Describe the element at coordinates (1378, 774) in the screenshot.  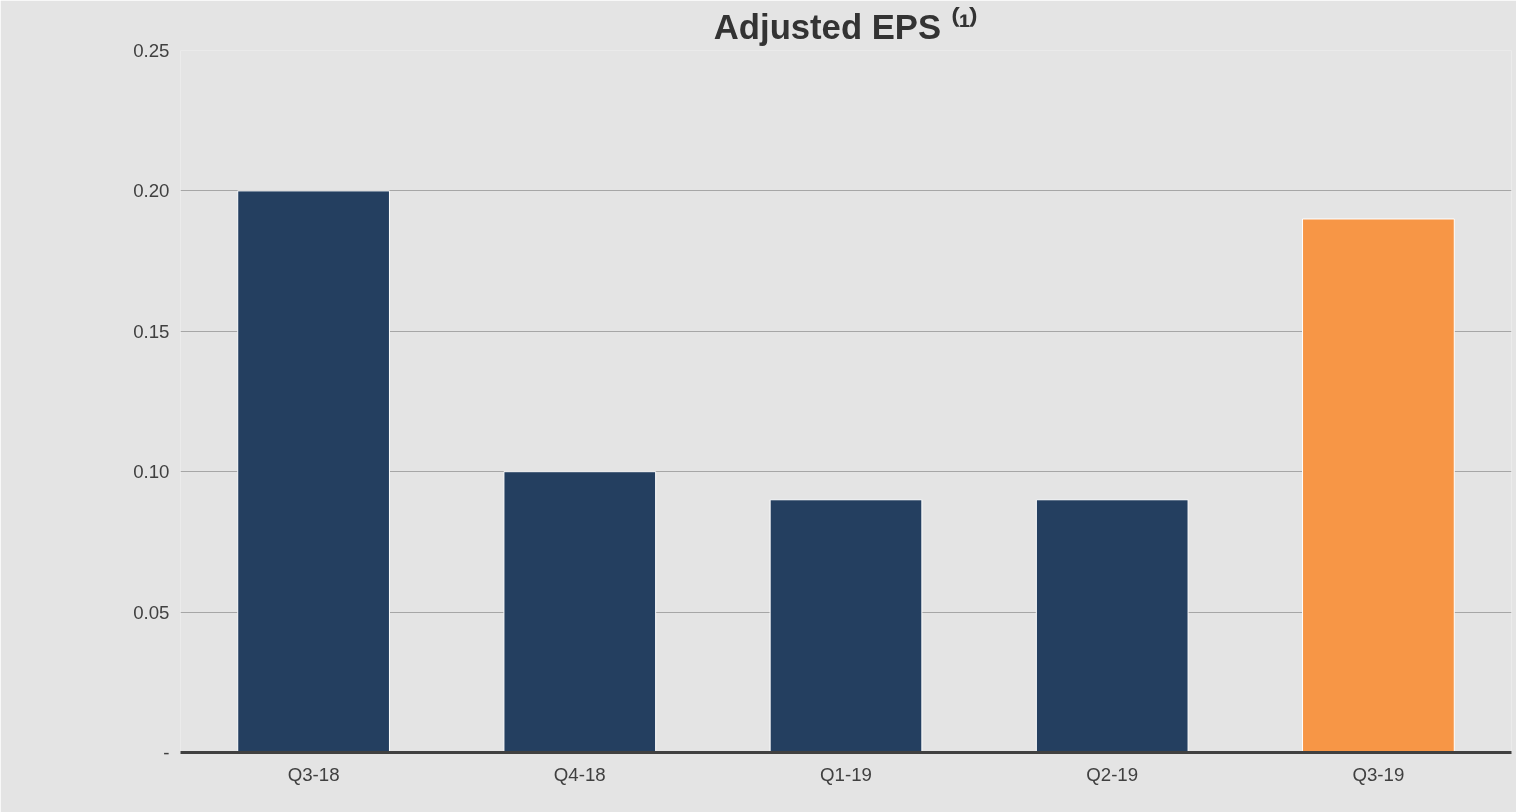
I see `x-tick-label: Q3-19` at that location.